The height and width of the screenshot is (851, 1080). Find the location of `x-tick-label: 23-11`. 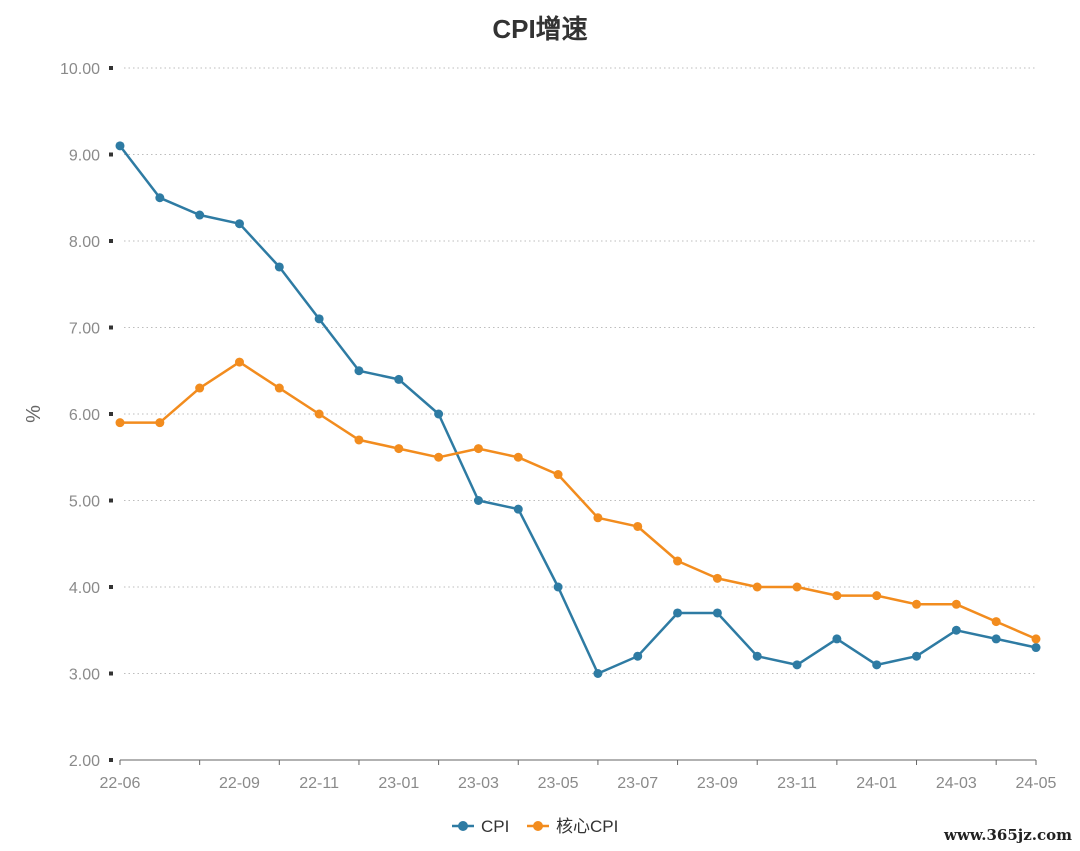

x-tick-label: 23-11 is located at coordinates (797, 783).